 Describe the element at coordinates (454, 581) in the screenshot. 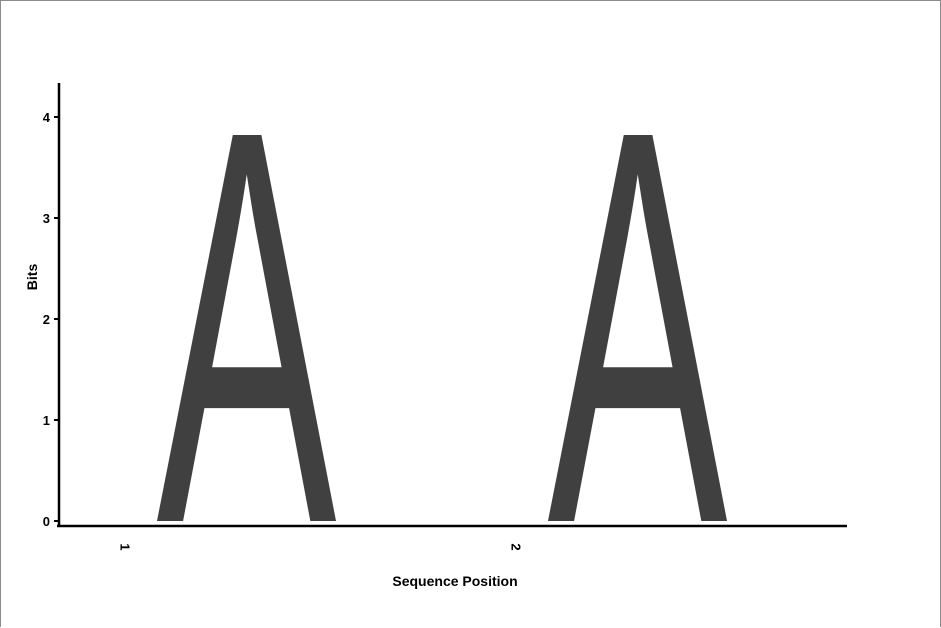

I see `x-axis-title: Sequence Position` at that location.